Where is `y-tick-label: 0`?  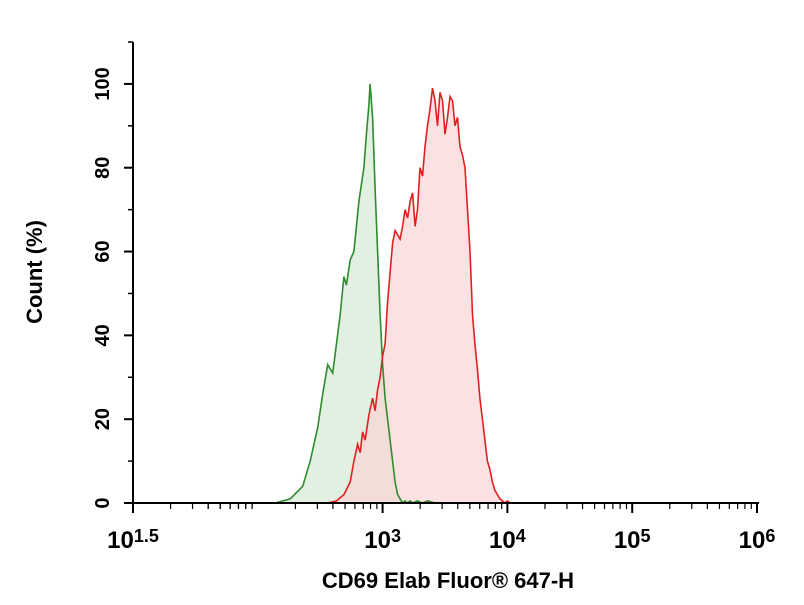
y-tick-label: 0 is located at coordinates (103, 502).